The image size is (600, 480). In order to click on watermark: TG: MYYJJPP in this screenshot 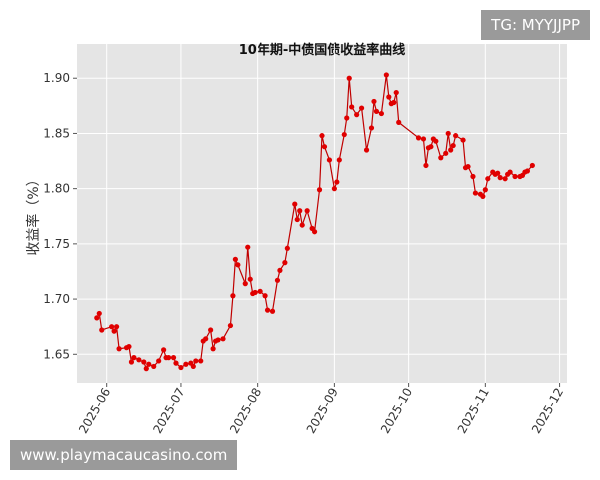, I will do `click(535, 25)`.